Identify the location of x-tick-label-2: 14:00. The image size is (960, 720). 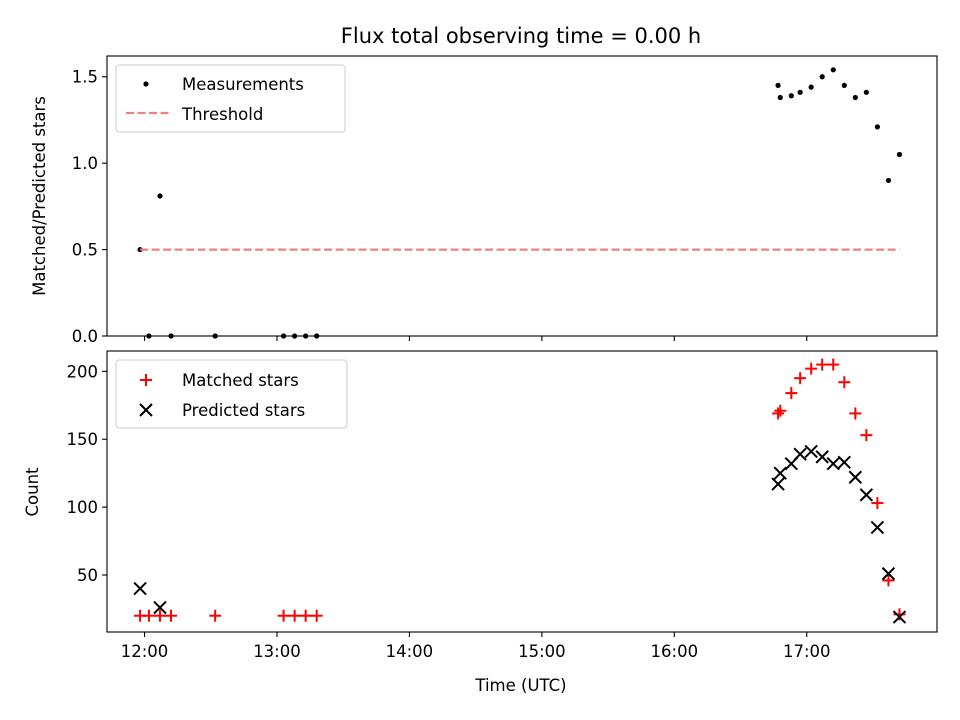
(410, 651).